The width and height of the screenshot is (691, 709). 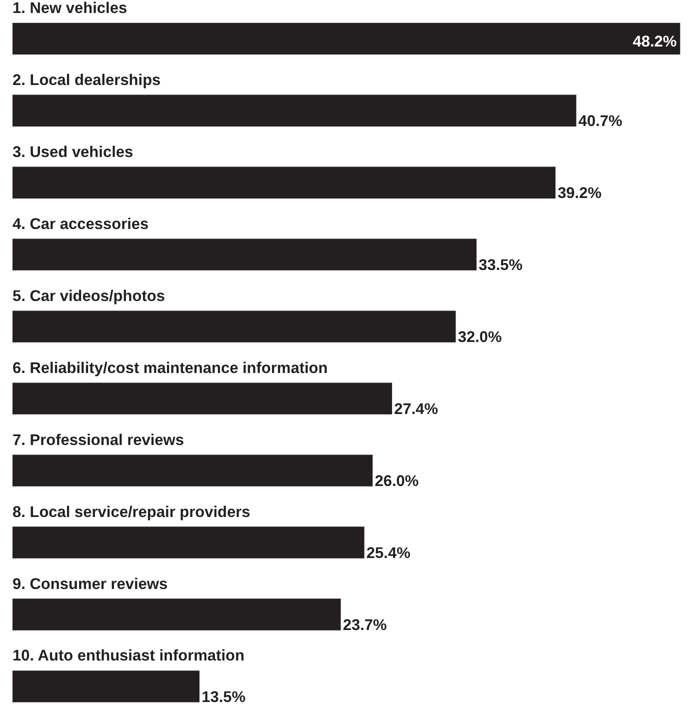 I want to click on y-tick-label: 1. New vehicles, so click(x=70, y=8).